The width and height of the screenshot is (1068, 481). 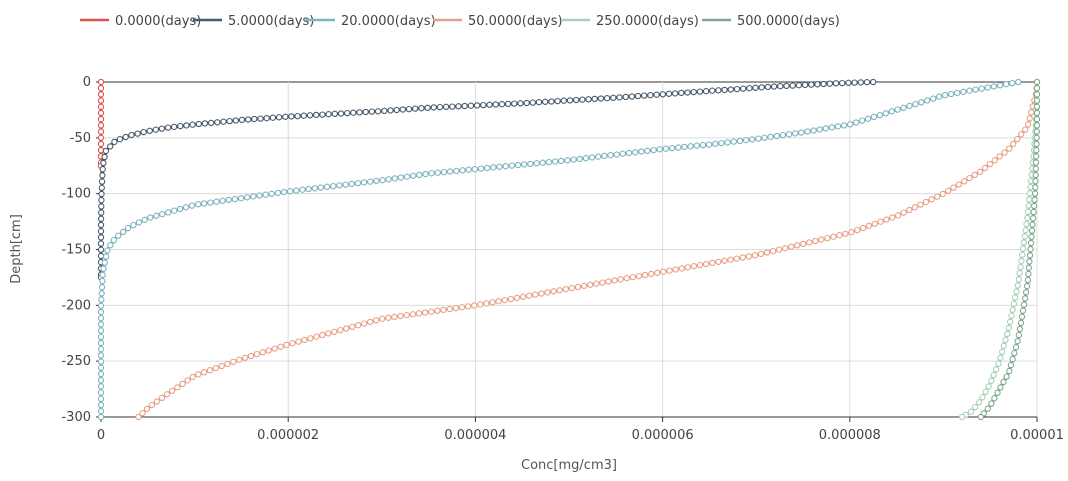 I want to click on y-tick-label: -150, so click(x=76, y=250).